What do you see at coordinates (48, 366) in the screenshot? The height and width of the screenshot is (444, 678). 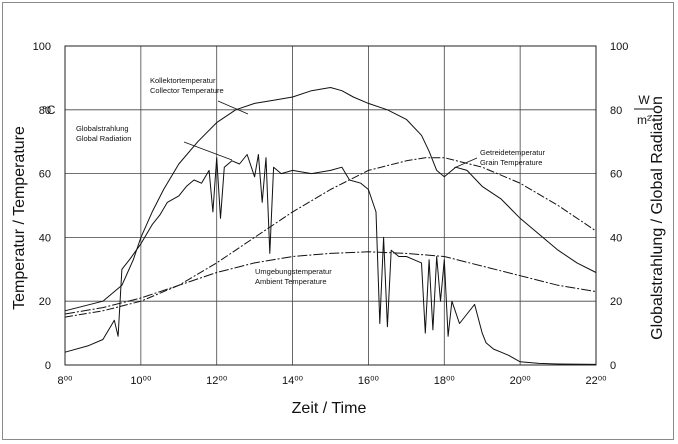 I see `y-tick-label-left: 0` at bounding box center [48, 366].